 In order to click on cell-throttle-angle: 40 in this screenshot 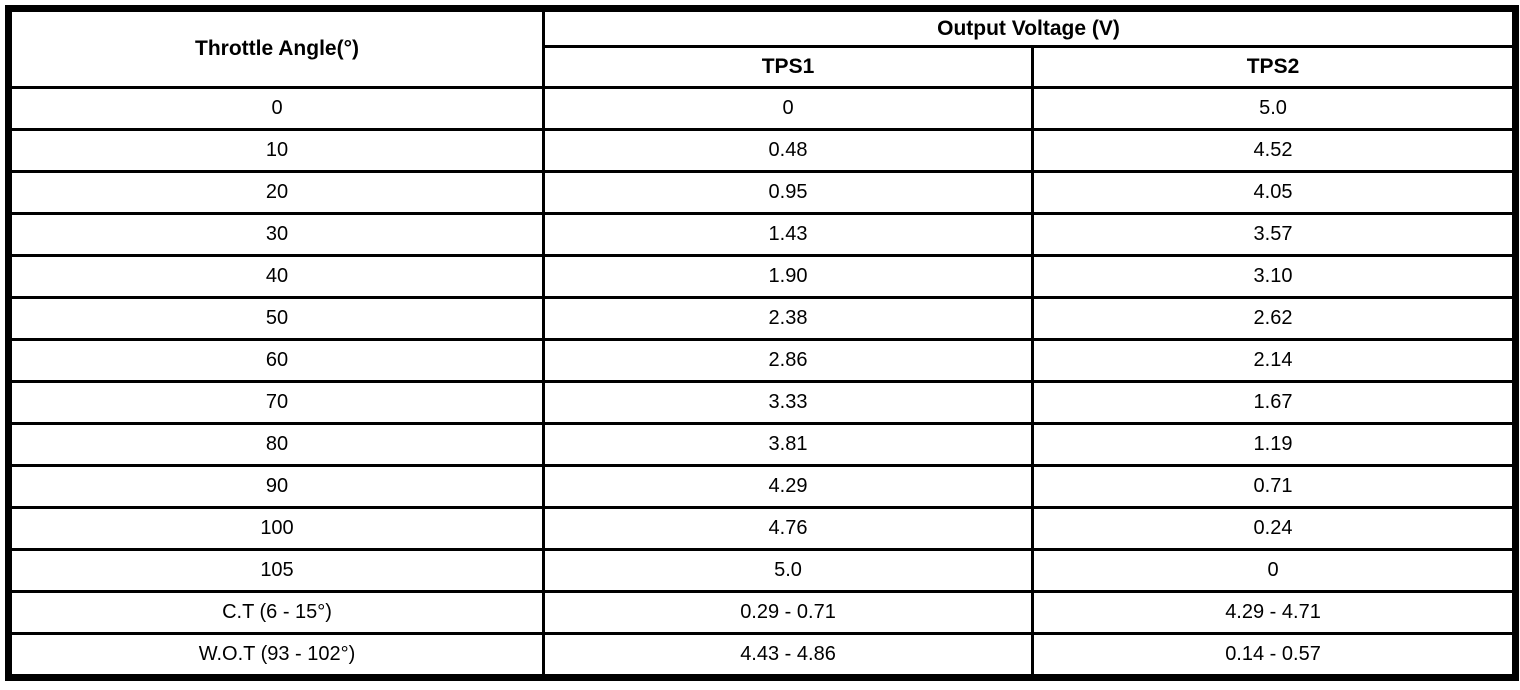, I will do `click(276, 276)`.